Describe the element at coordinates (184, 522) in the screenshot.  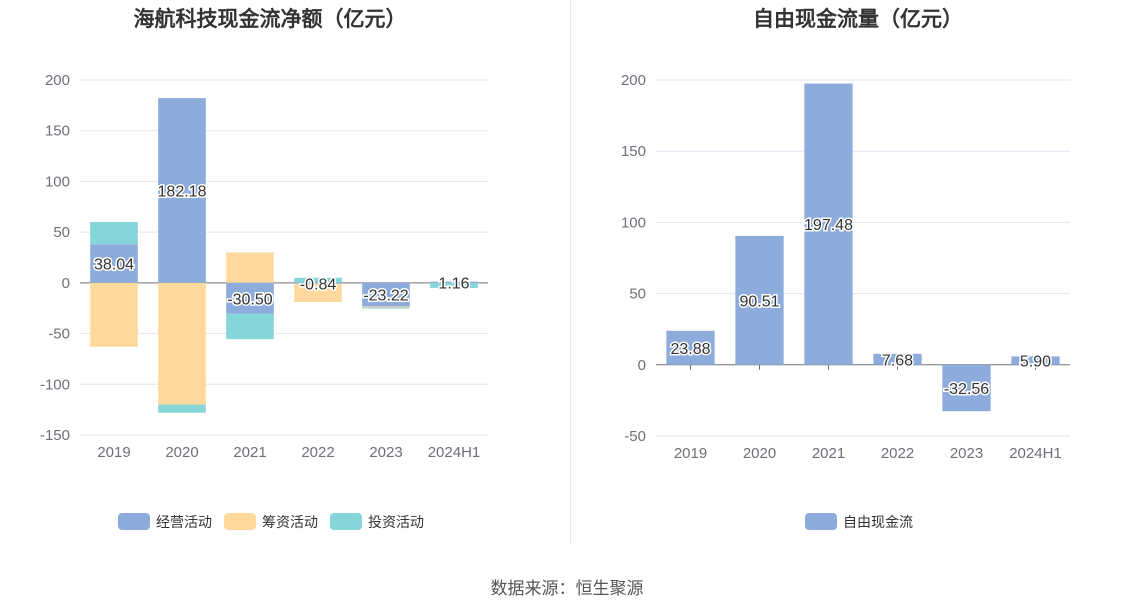
I see `legend-label: 经营活动` at that location.